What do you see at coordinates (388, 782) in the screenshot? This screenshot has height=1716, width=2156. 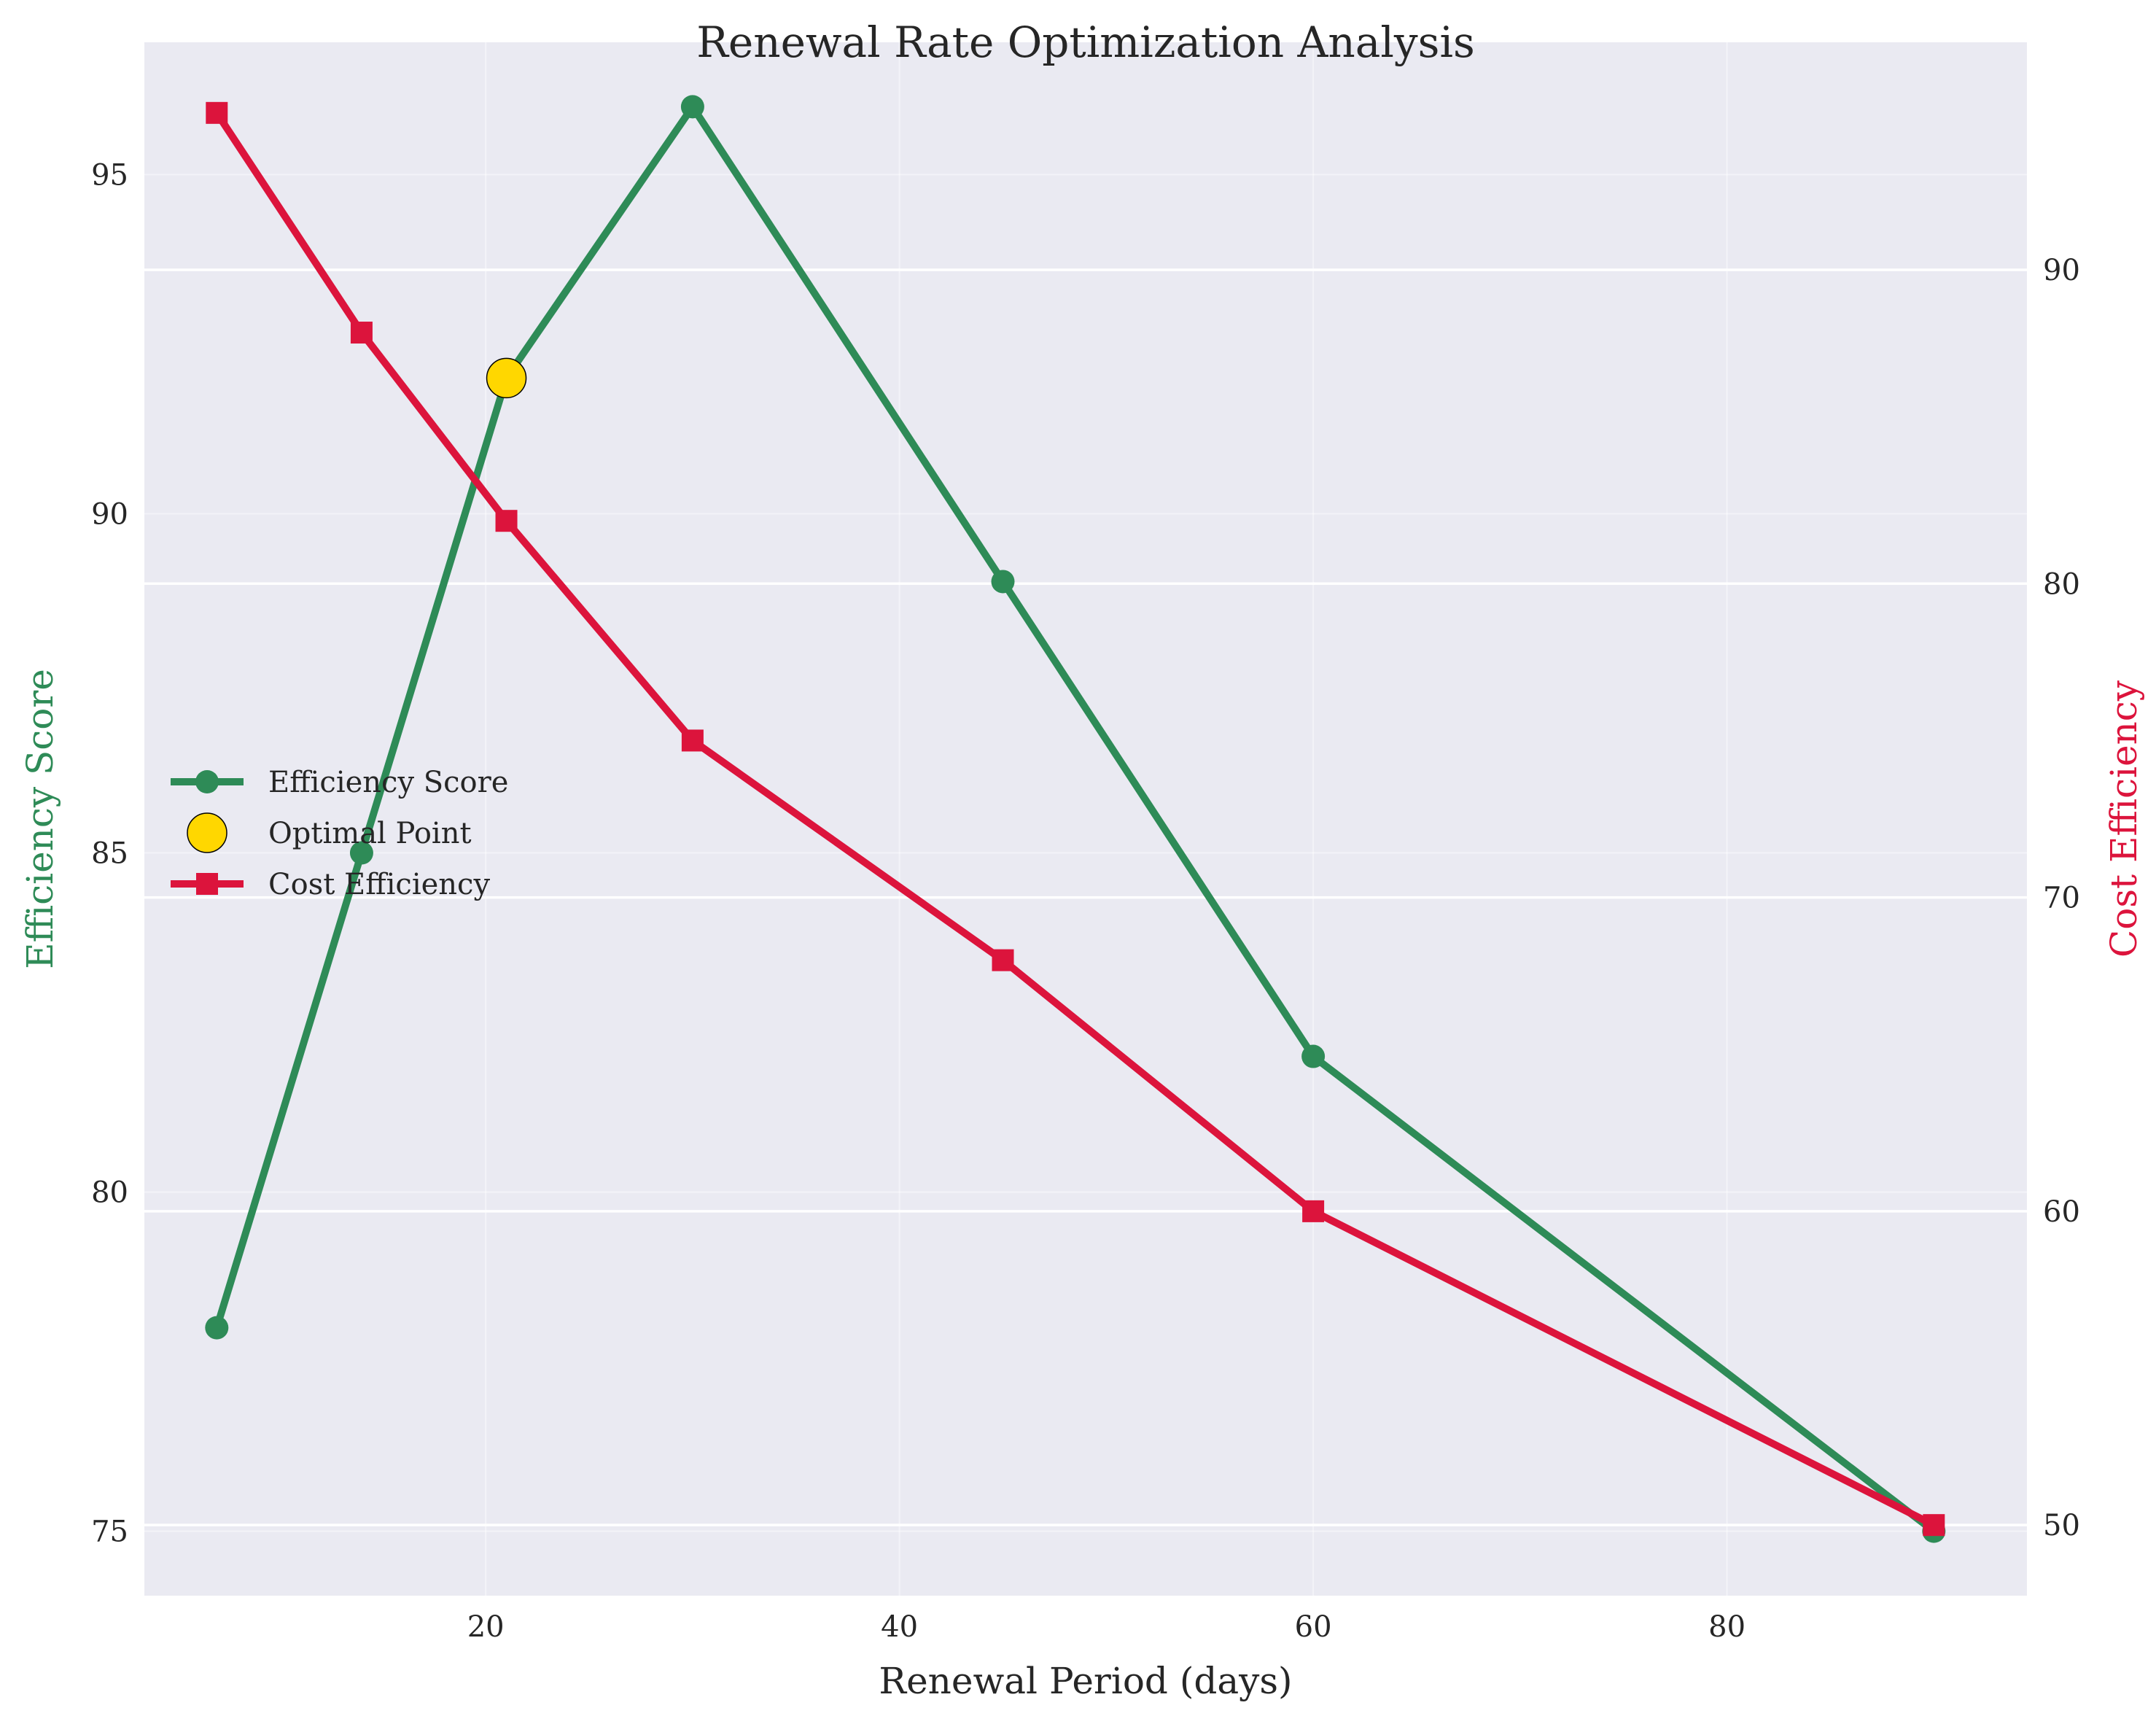 I see `legend-label: Efficiency Score` at bounding box center [388, 782].